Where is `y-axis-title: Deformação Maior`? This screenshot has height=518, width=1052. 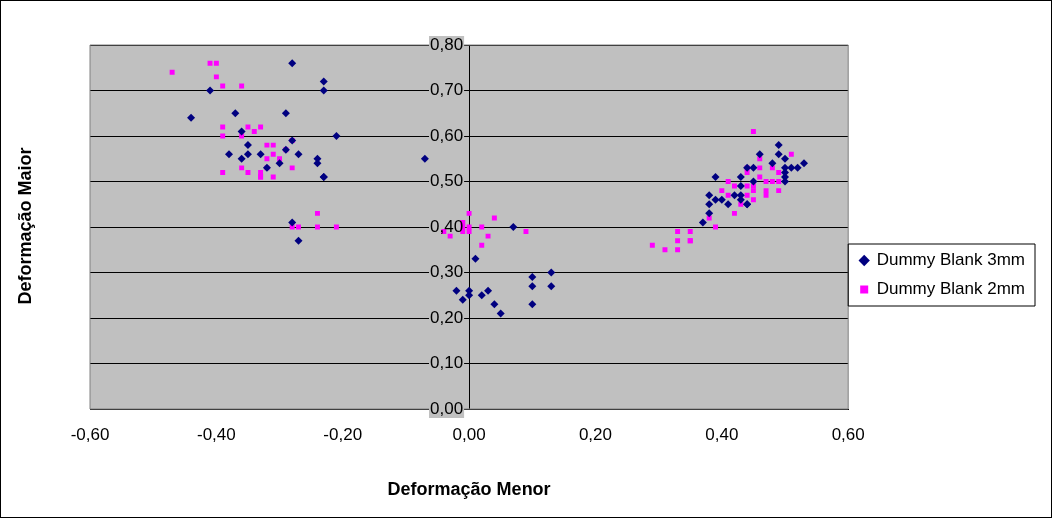 y-axis-title: Deformação Maior is located at coordinates (25, 226).